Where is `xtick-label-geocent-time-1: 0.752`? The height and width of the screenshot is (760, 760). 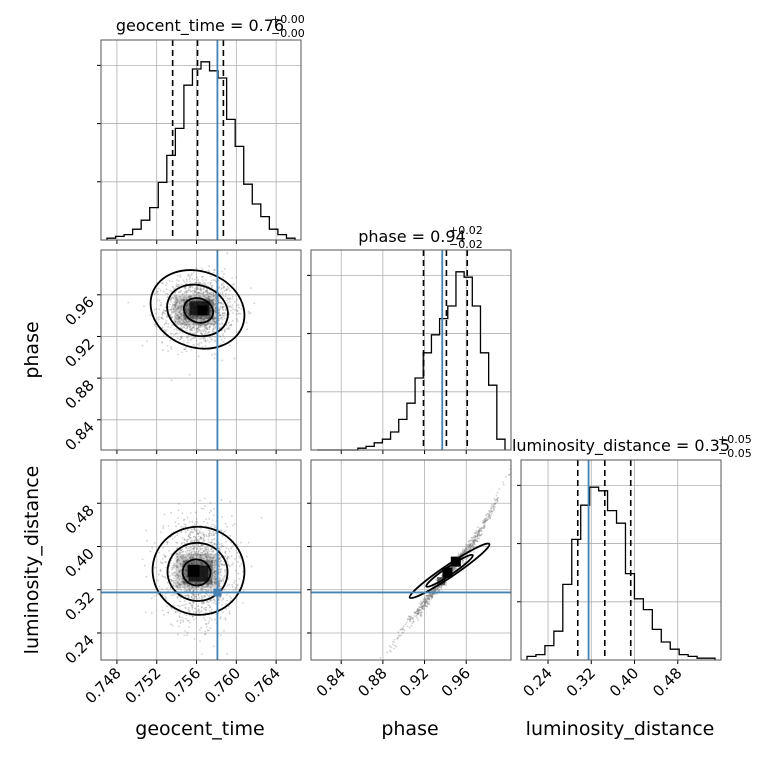 xtick-label-geocent-time-1: 0.752 is located at coordinates (142, 685).